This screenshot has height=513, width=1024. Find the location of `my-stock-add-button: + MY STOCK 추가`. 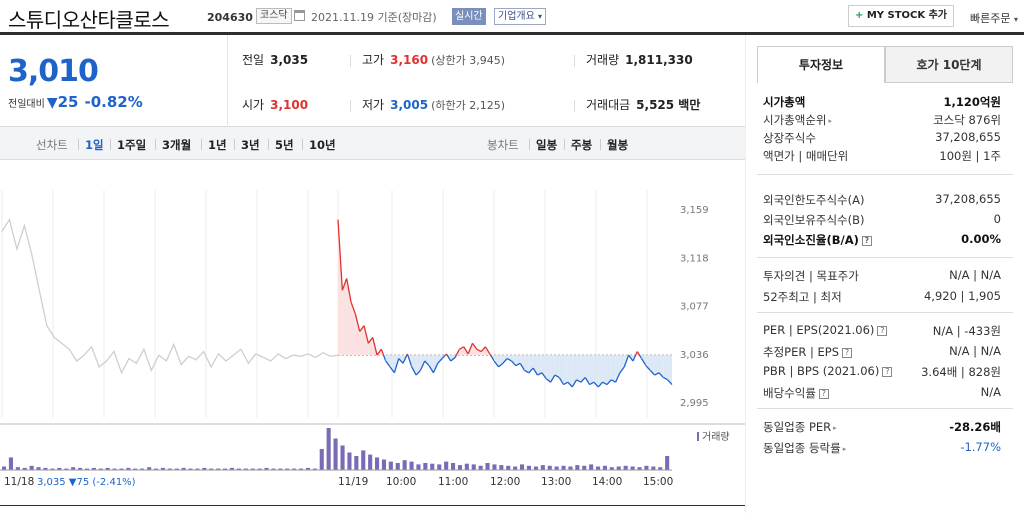

my-stock-add-button: + MY STOCK 추가 is located at coordinates (901, 16).